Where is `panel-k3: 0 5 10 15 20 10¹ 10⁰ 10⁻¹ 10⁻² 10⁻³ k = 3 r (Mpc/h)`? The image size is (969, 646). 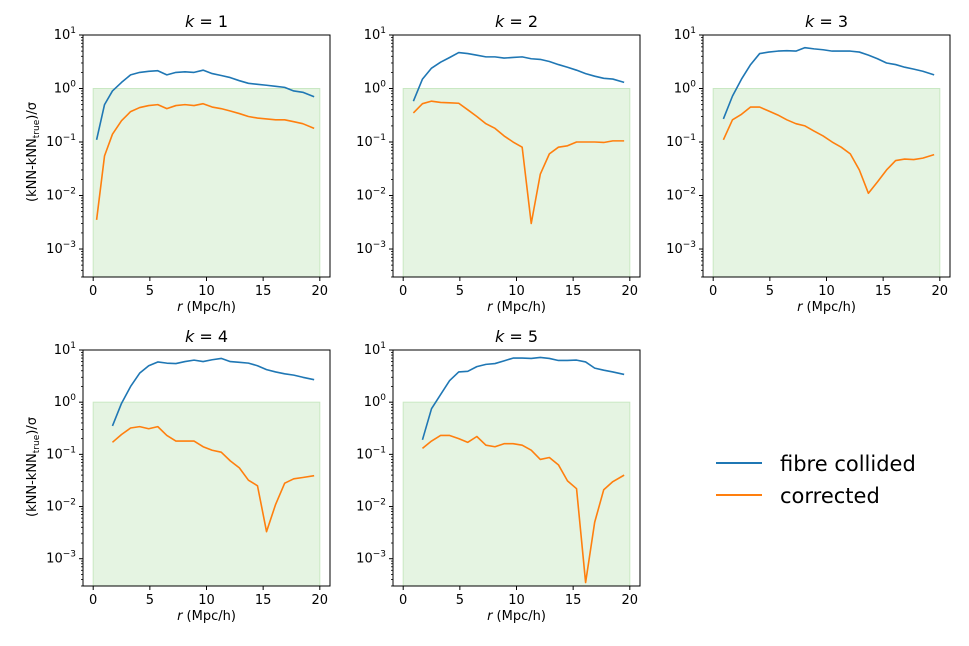
panel-k3: 0 5 10 15 20 10¹ 10⁰ 10⁻¹ 10⁻² 10⁻³ k = 3 r (Mpc/h) is located at coordinates (808, 163).